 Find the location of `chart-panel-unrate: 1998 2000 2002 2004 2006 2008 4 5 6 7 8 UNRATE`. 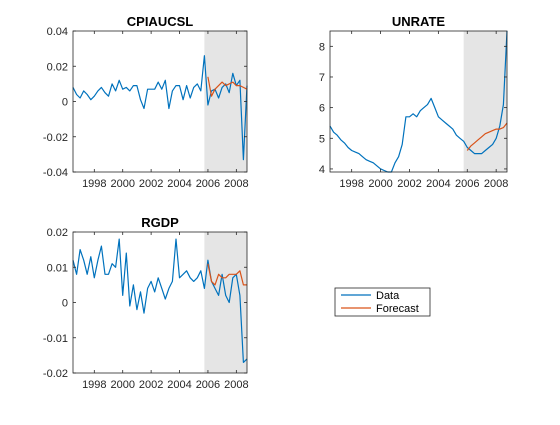

chart-panel-unrate: 1998 2000 2002 2004 2006 2008 4 5 6 7 8 UNRATE is located at coordinates (414, 102).